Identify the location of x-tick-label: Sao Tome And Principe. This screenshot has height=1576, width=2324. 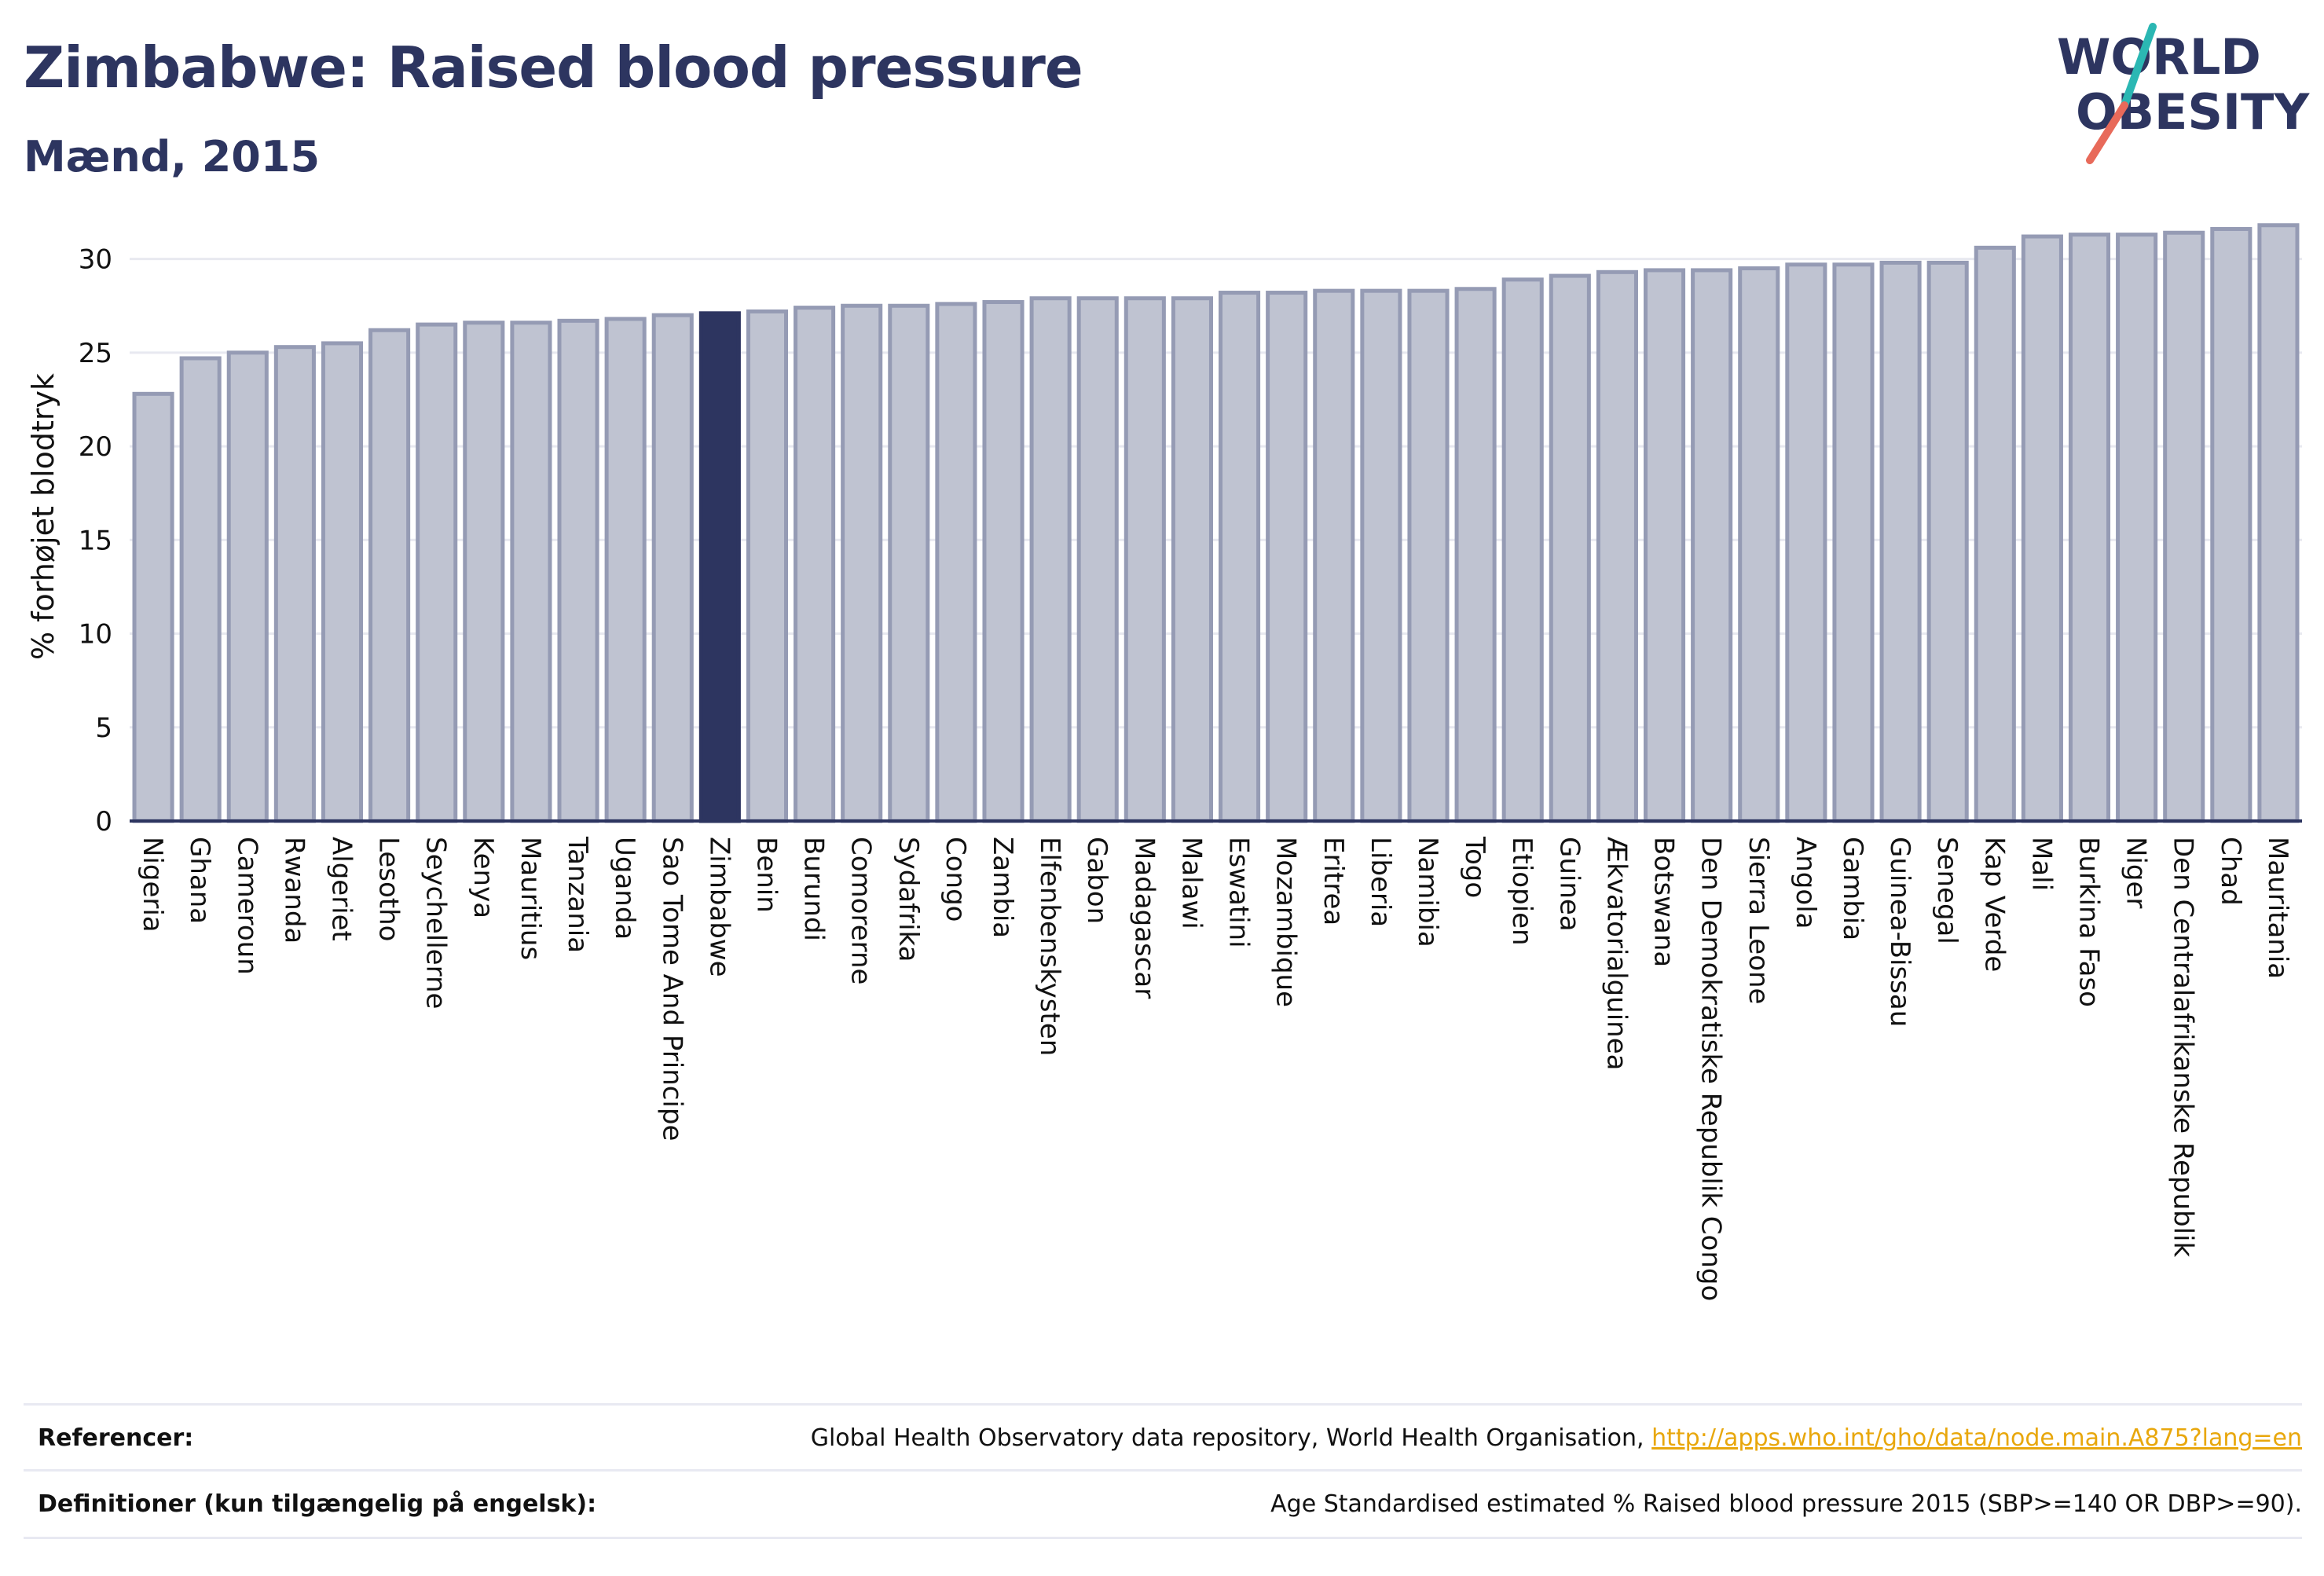
(671, 989).